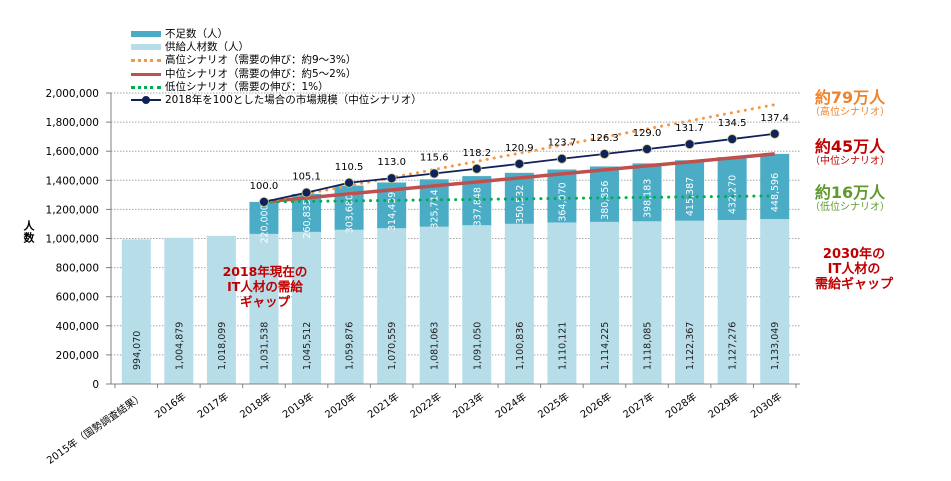 The height and width of the screenshot is (481, 951). I want to click on legend-item-market-size: 2018年を100とした場合の市場規模（中位シナリオ）, so click(276, 100).